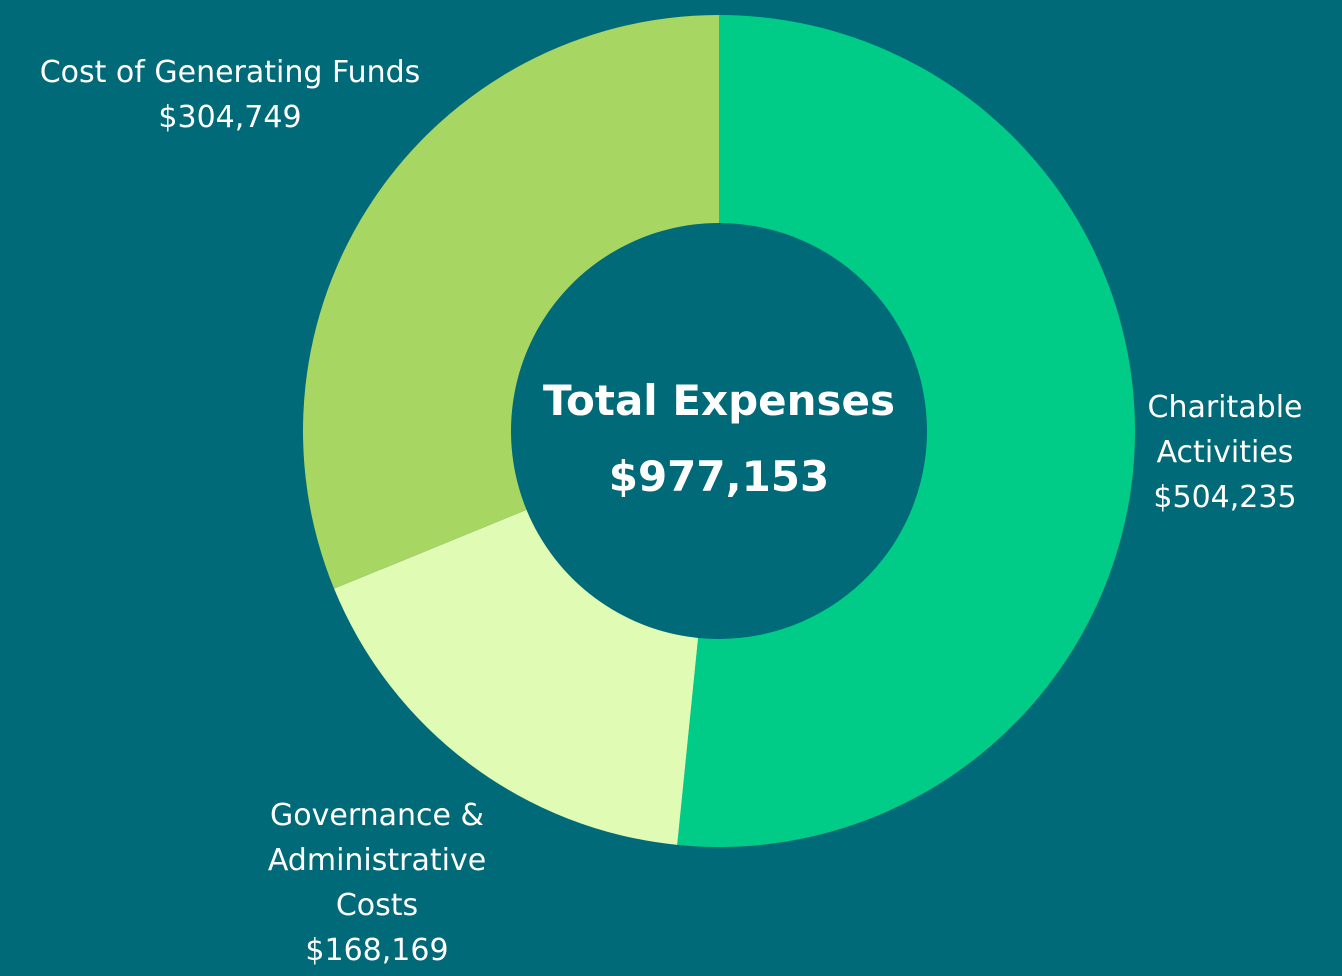 The width and height of the screenshot is (1342, 976). I want to click on category-name: Charitable Activities, so click(1225, 430).